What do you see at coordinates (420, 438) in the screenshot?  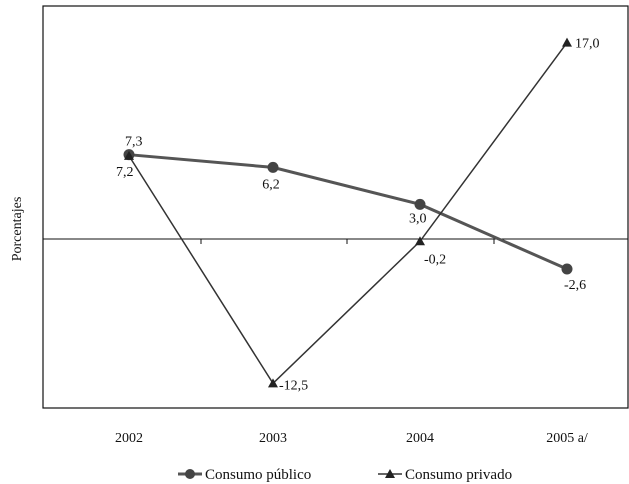 I see `x-tick-label: 2004` at bounding box center [420, 438].